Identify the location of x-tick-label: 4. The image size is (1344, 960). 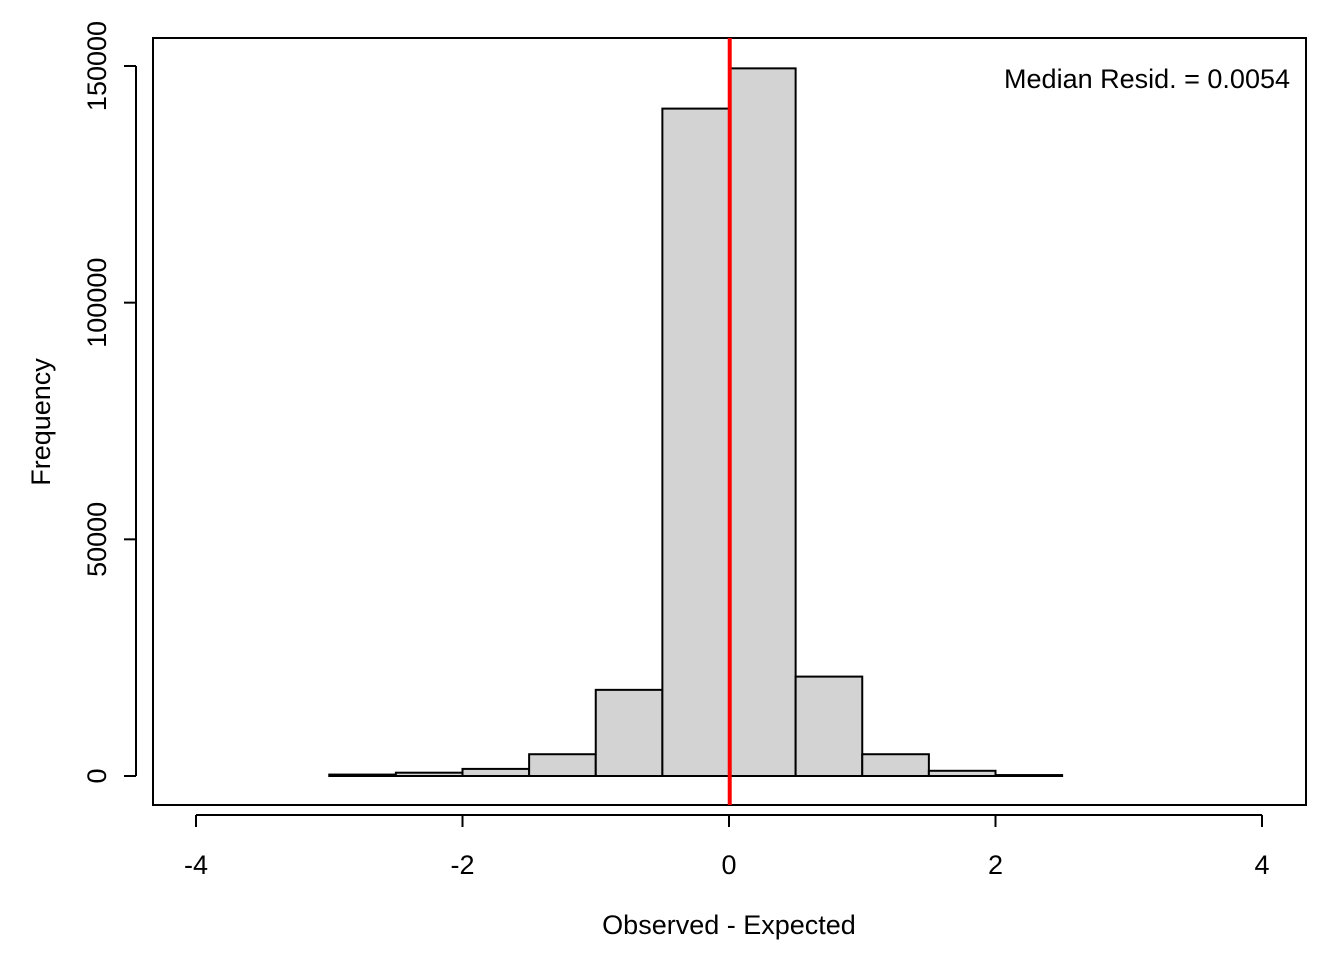
(1261, 865).